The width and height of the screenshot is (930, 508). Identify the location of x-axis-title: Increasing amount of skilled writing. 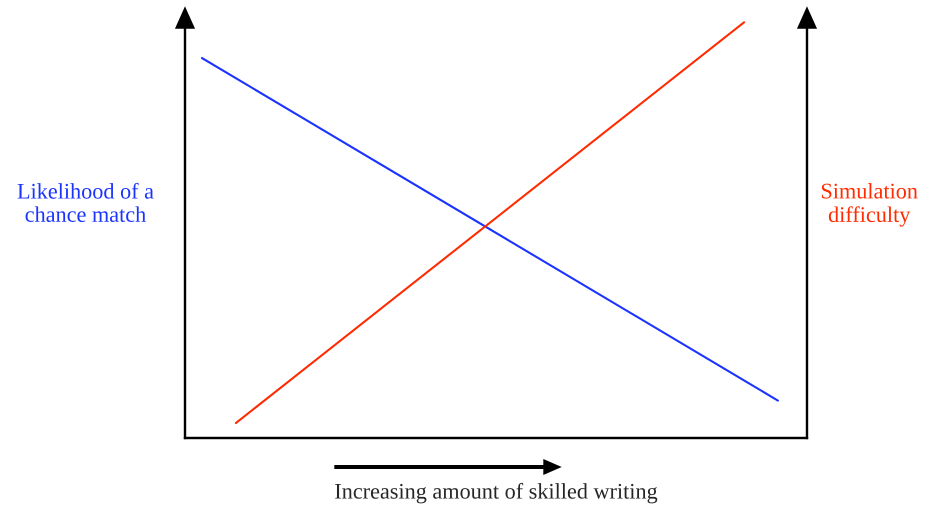
(496, 493).